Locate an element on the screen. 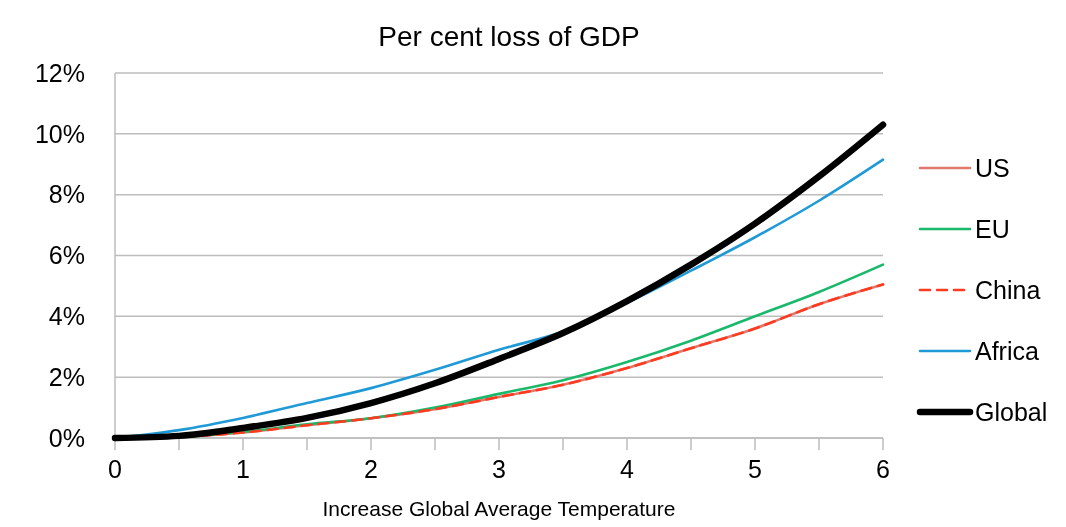  y-tick-label: 0% is located at coordinates (66, 437).